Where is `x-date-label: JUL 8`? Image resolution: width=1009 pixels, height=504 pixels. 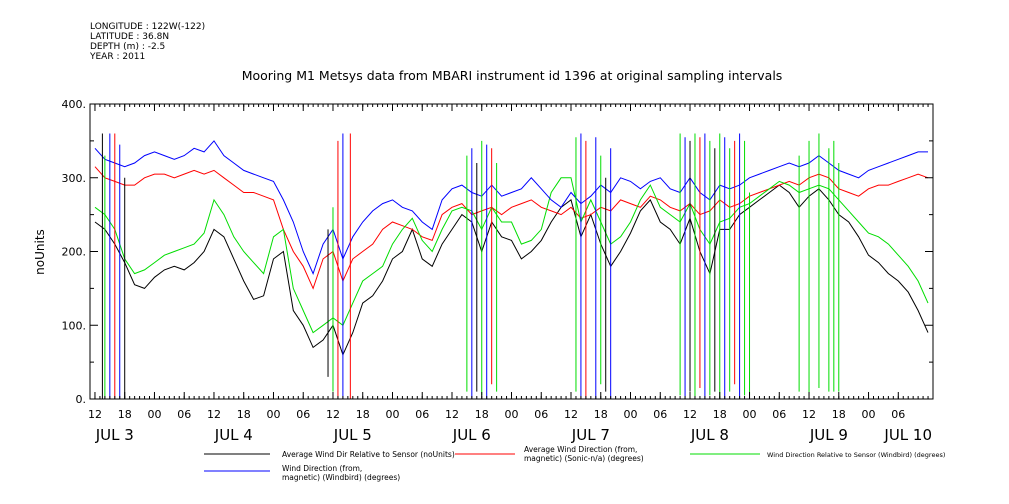
x-date-label: JUL 8 is located at coordinates (709, 435).